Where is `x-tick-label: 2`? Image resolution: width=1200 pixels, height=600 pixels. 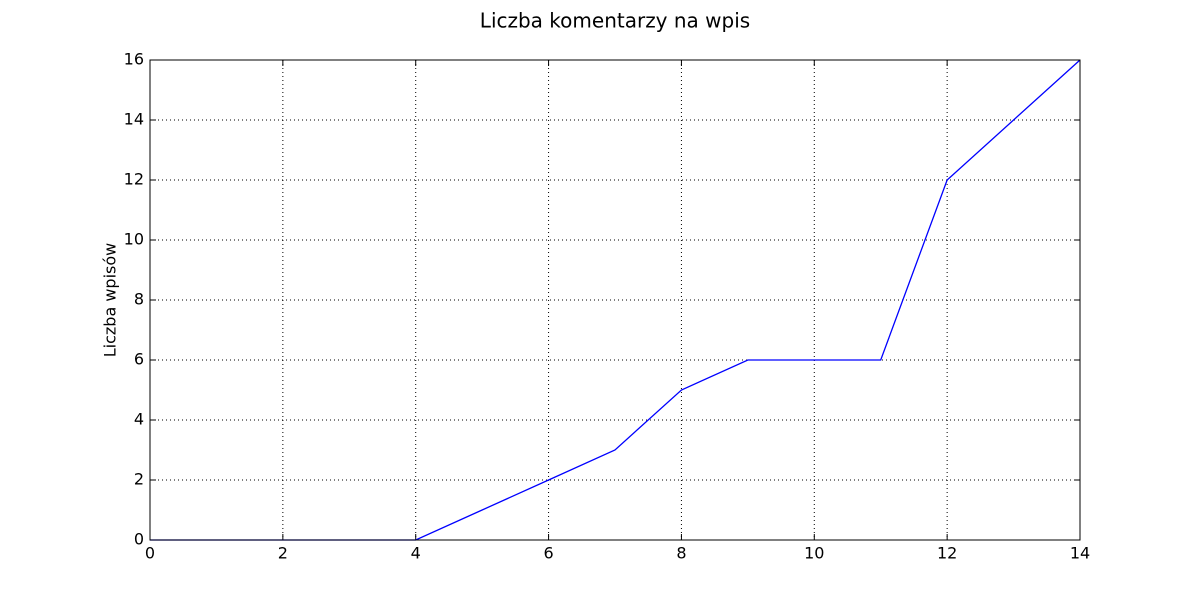
x-tick-label: 2 is located at coordinates (283, 553).